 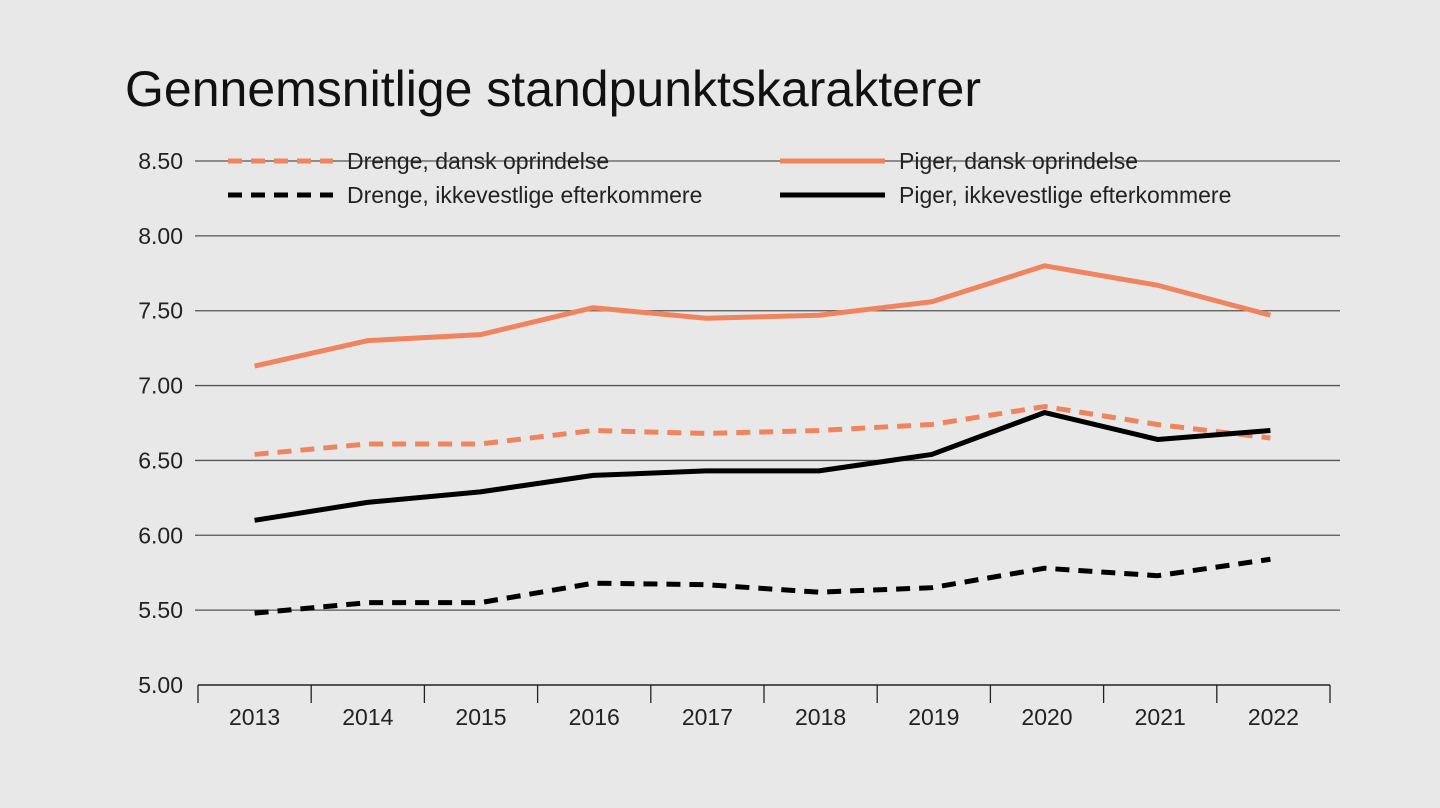 I want to click on x-tick-label: 2021, so click(x=1160, y=717).